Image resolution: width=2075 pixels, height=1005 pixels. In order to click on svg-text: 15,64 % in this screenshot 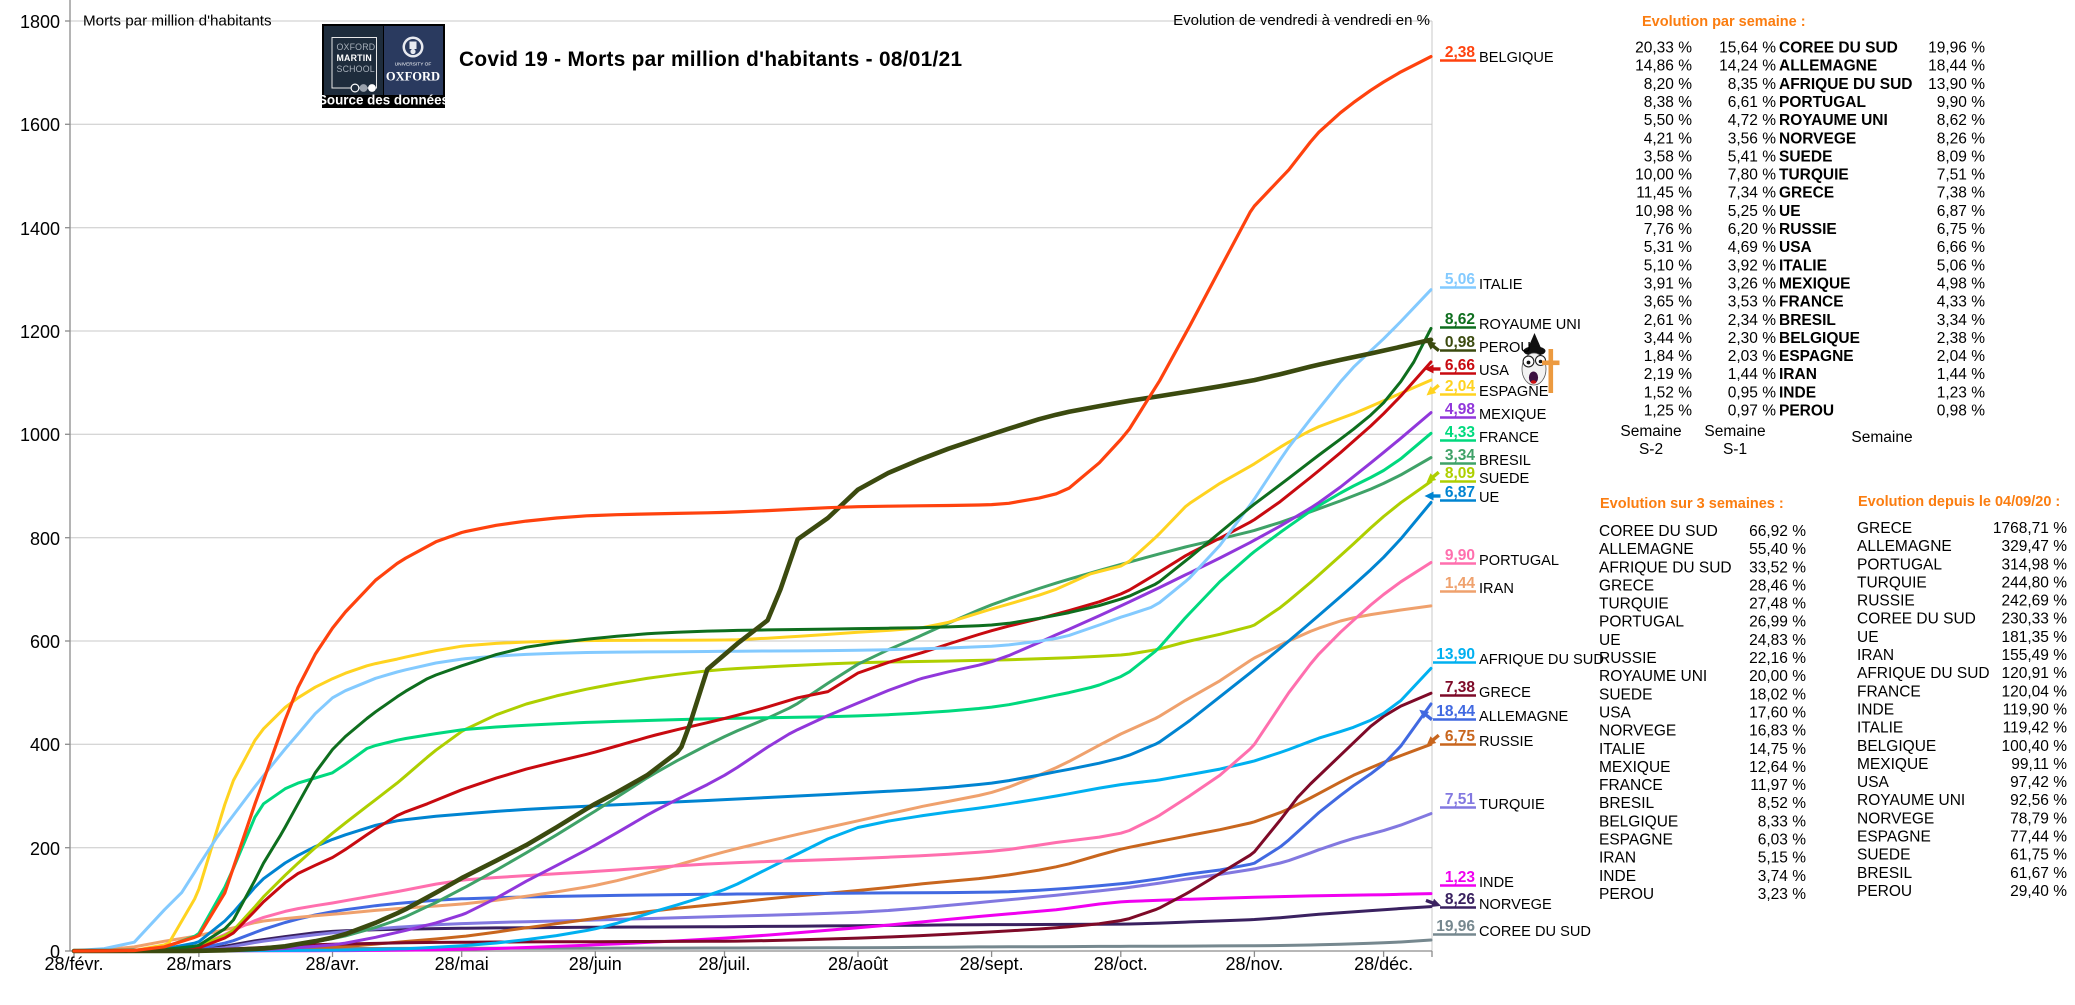, I will do `click(1747, 48)`.